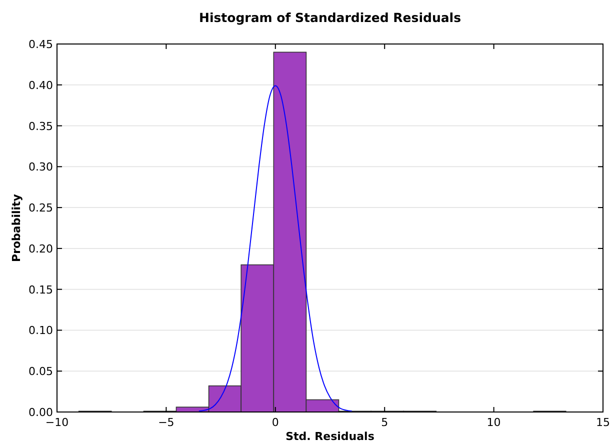  I want to click on y-tick-label: 0.05, so click(40, 371).